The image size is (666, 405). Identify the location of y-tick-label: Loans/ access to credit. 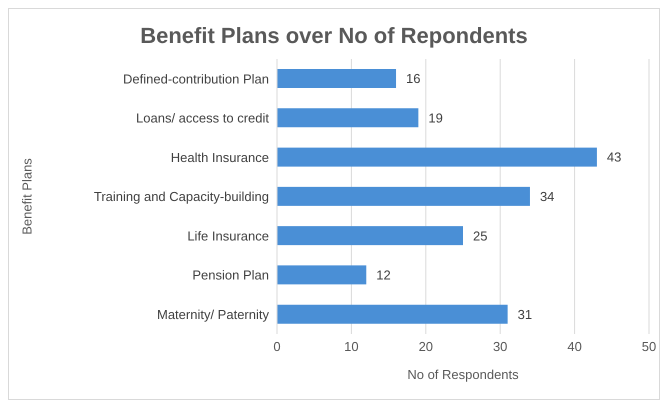
(203, 118).